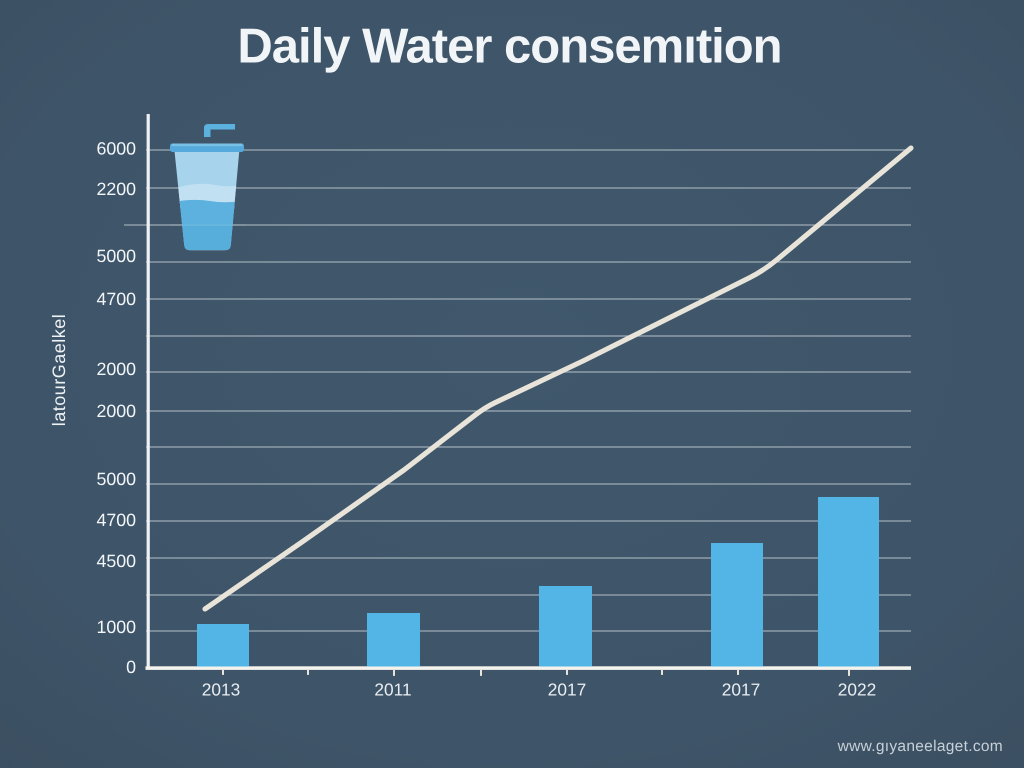 The height and width of the screenshot is (773, 1024). Describe the element at coordinates (392, 690) in the screenshot. I see `svg-text: 2011` at that location.